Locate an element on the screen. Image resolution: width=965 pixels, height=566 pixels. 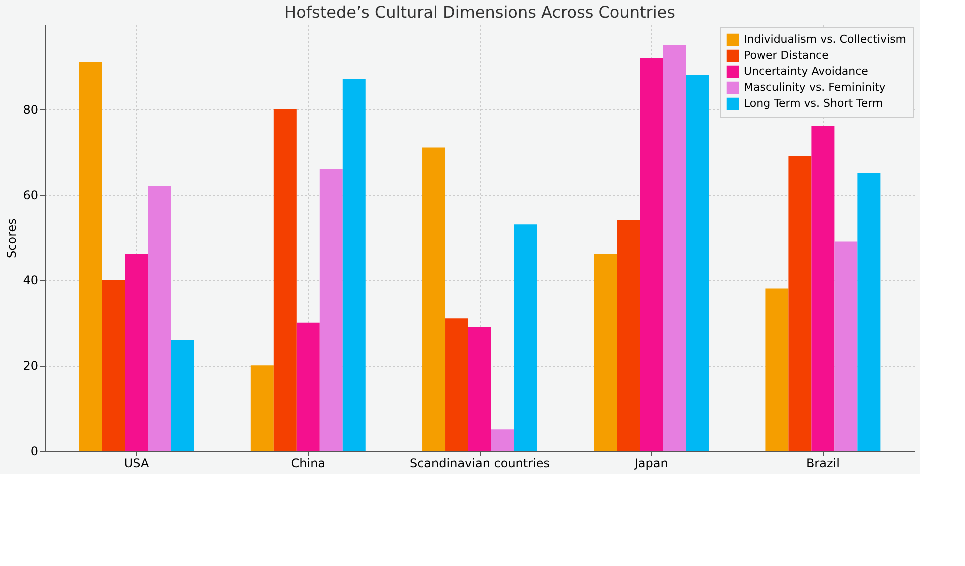
x-tick-label: Brazil is located at coordinates (823, 463).